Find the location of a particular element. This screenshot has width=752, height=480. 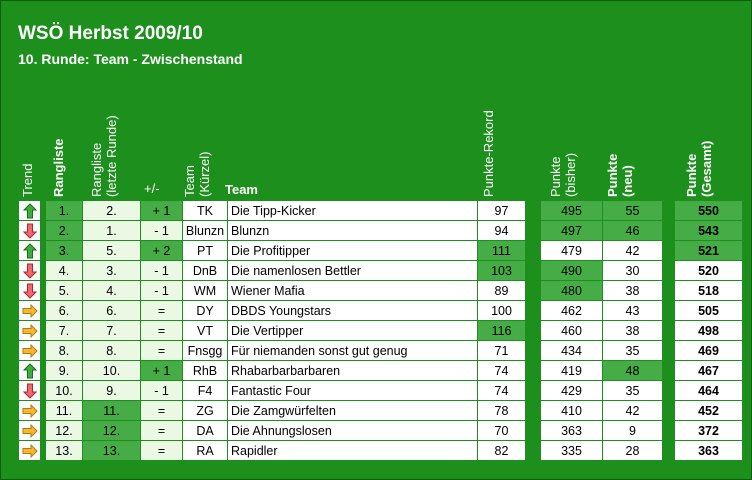

team-name-cell: Die Tipp-Kicker is located at coordinates (352, 210).